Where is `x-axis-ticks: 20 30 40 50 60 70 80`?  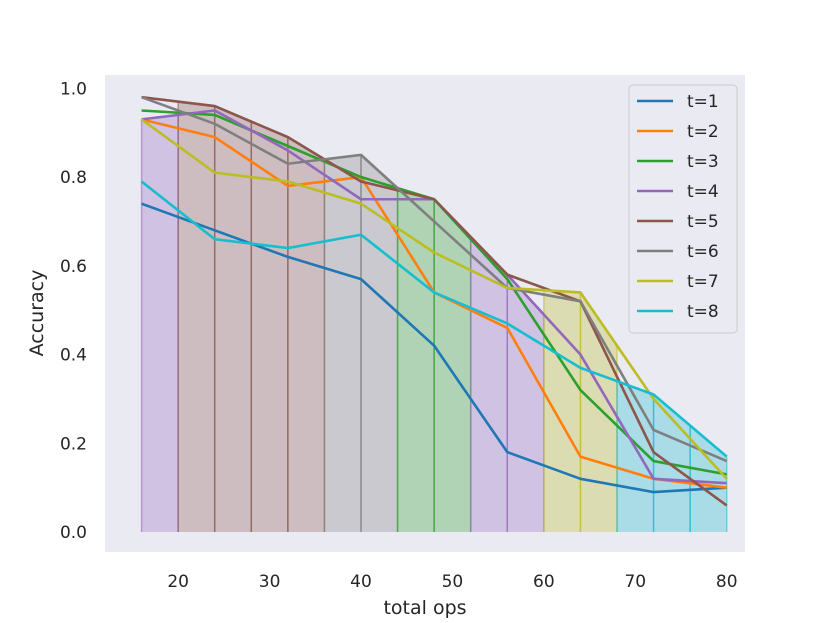 x-axis-ticks: 20 30 40 50 60 70 80 is located at coordinates (452, 582).